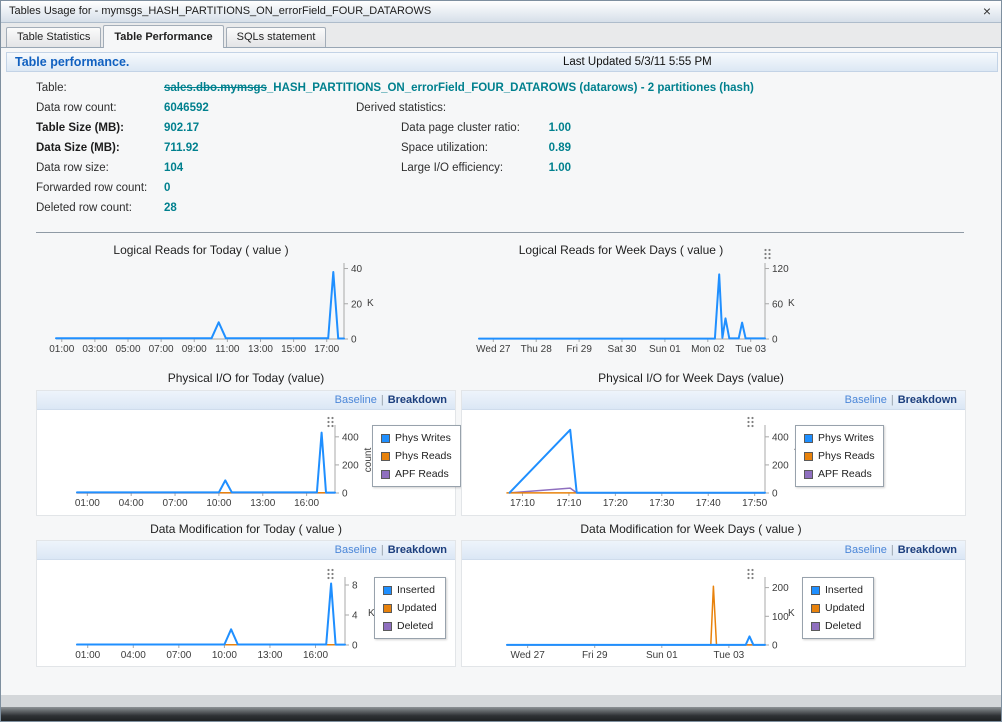 The image size is (1002, 722). I want to click on data-size-value: 711.92, so click(181, 148).